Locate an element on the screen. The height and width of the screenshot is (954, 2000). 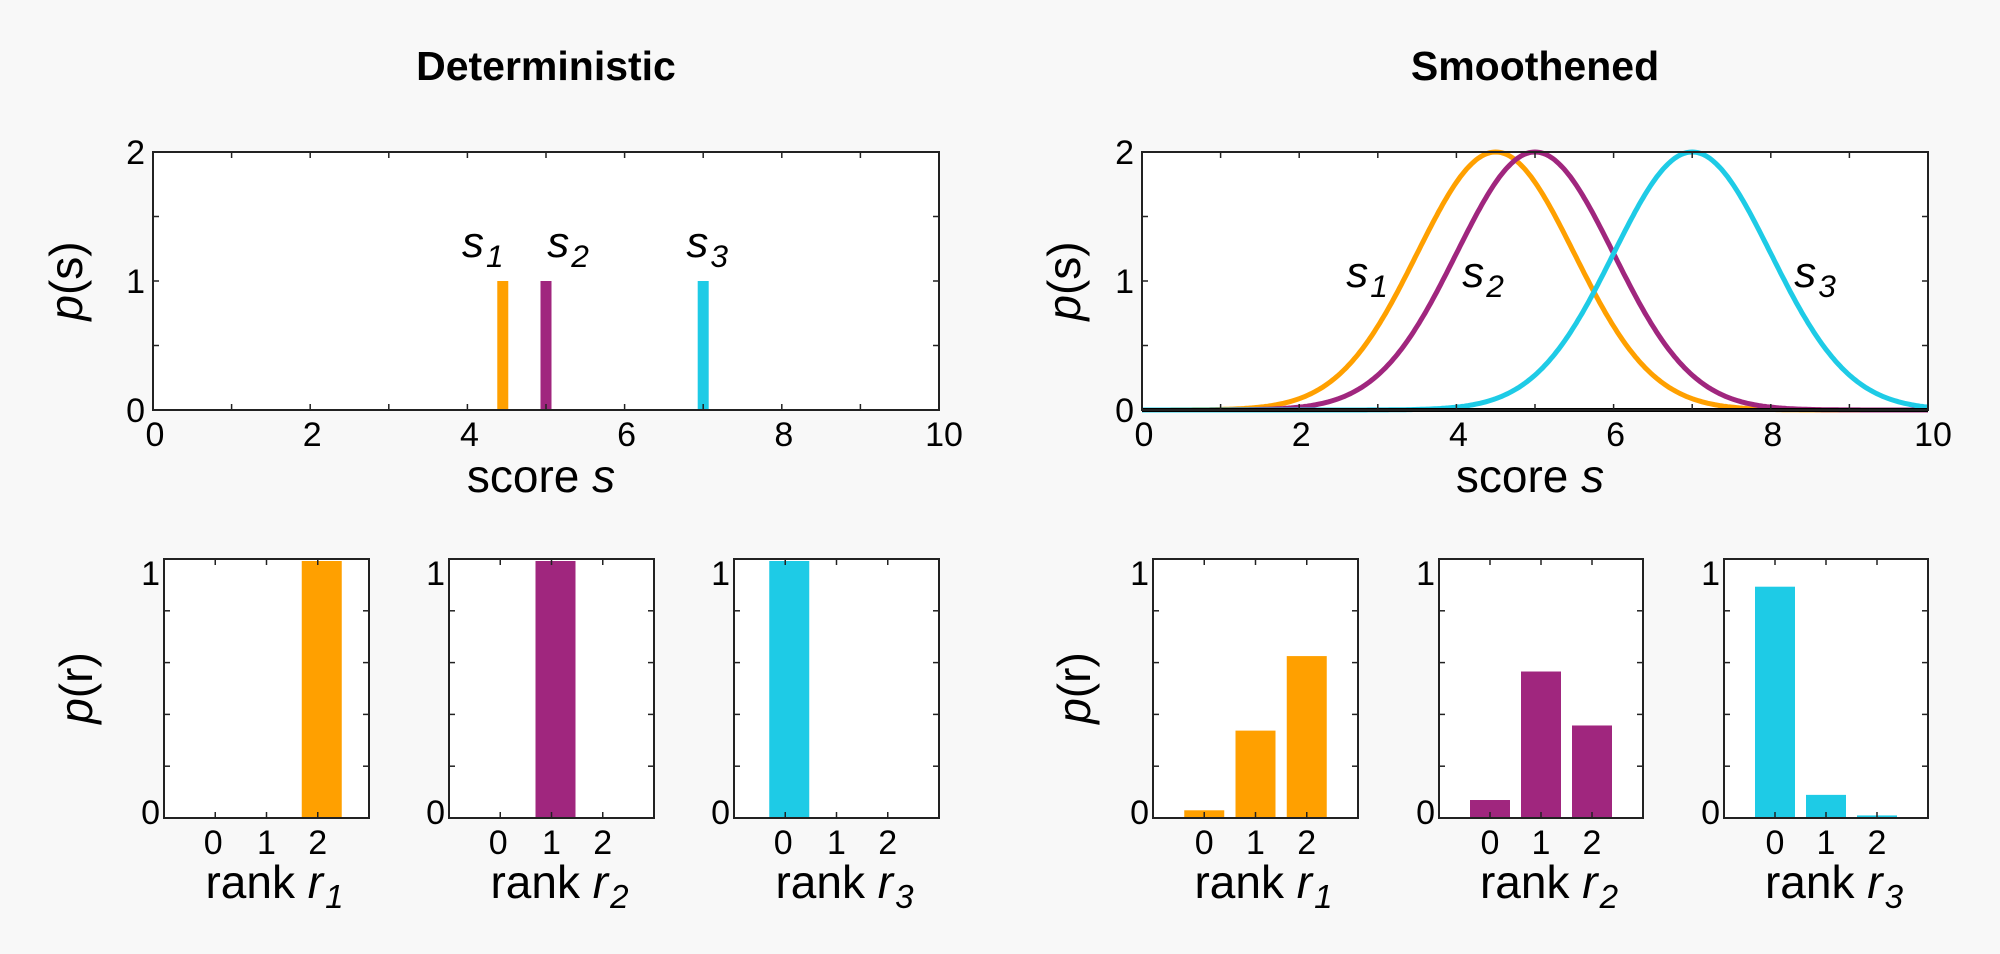
spike-s3 is located at coordinates (703, 345).